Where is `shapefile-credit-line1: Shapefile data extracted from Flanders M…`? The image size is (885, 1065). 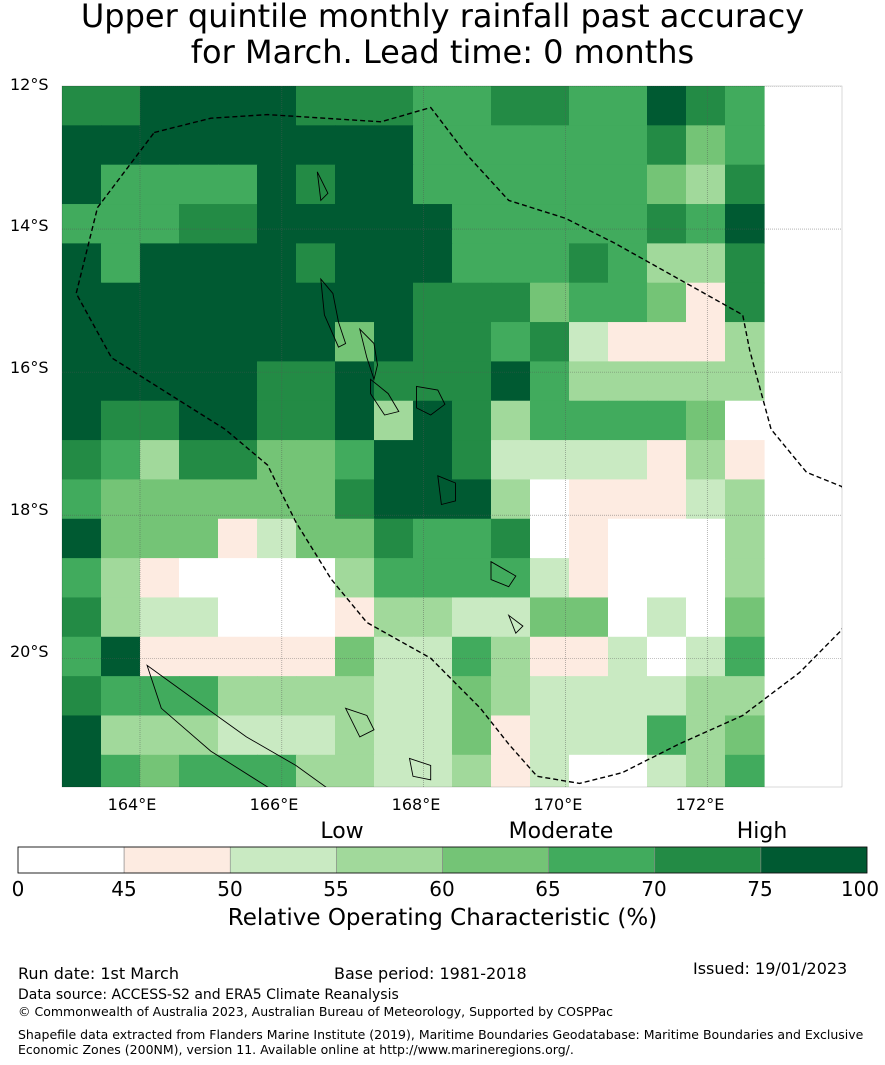
shapefile-credit-line1: Shapefile data extracted from Flanders M… is located at coordinates (441, 1034).